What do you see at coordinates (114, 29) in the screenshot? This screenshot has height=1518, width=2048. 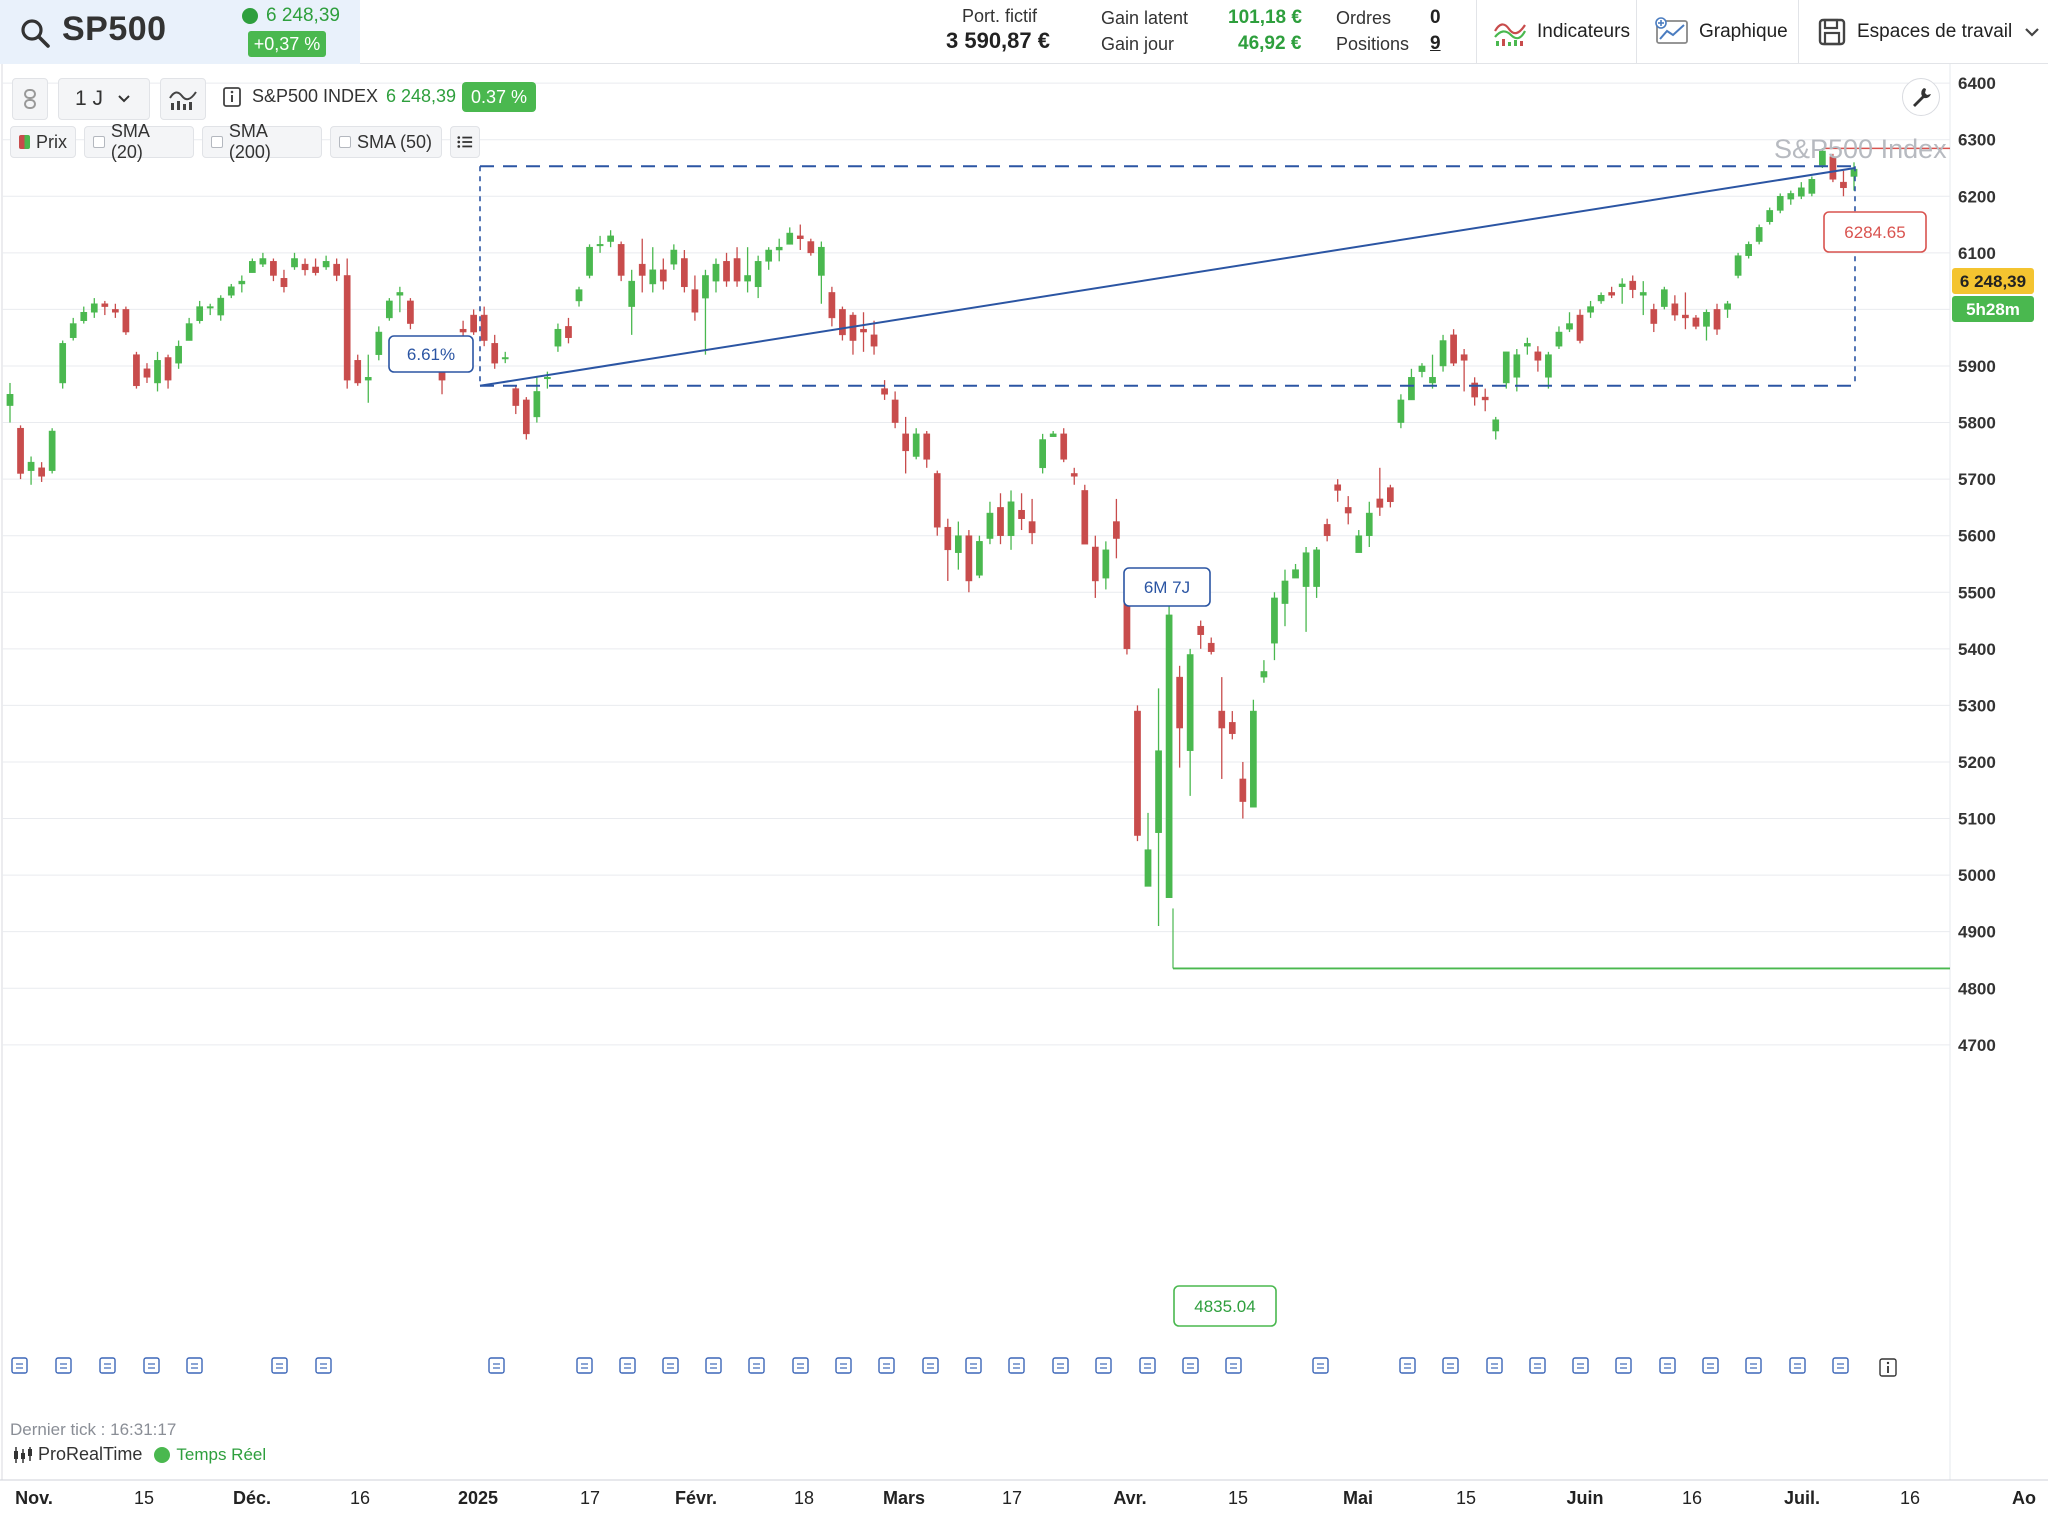 I see `symbol-name: SP500` at bounding box center [114, 29].